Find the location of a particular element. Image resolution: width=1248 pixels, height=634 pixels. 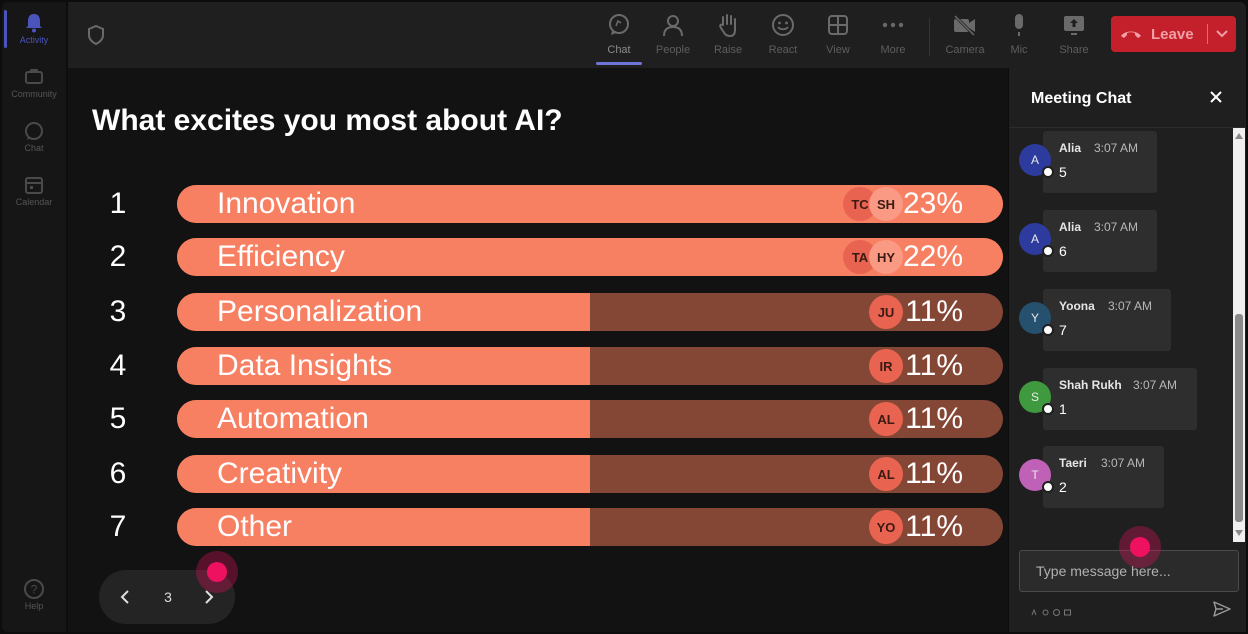

toolbar-button-label: Camera is located at coordinates (965, 50).